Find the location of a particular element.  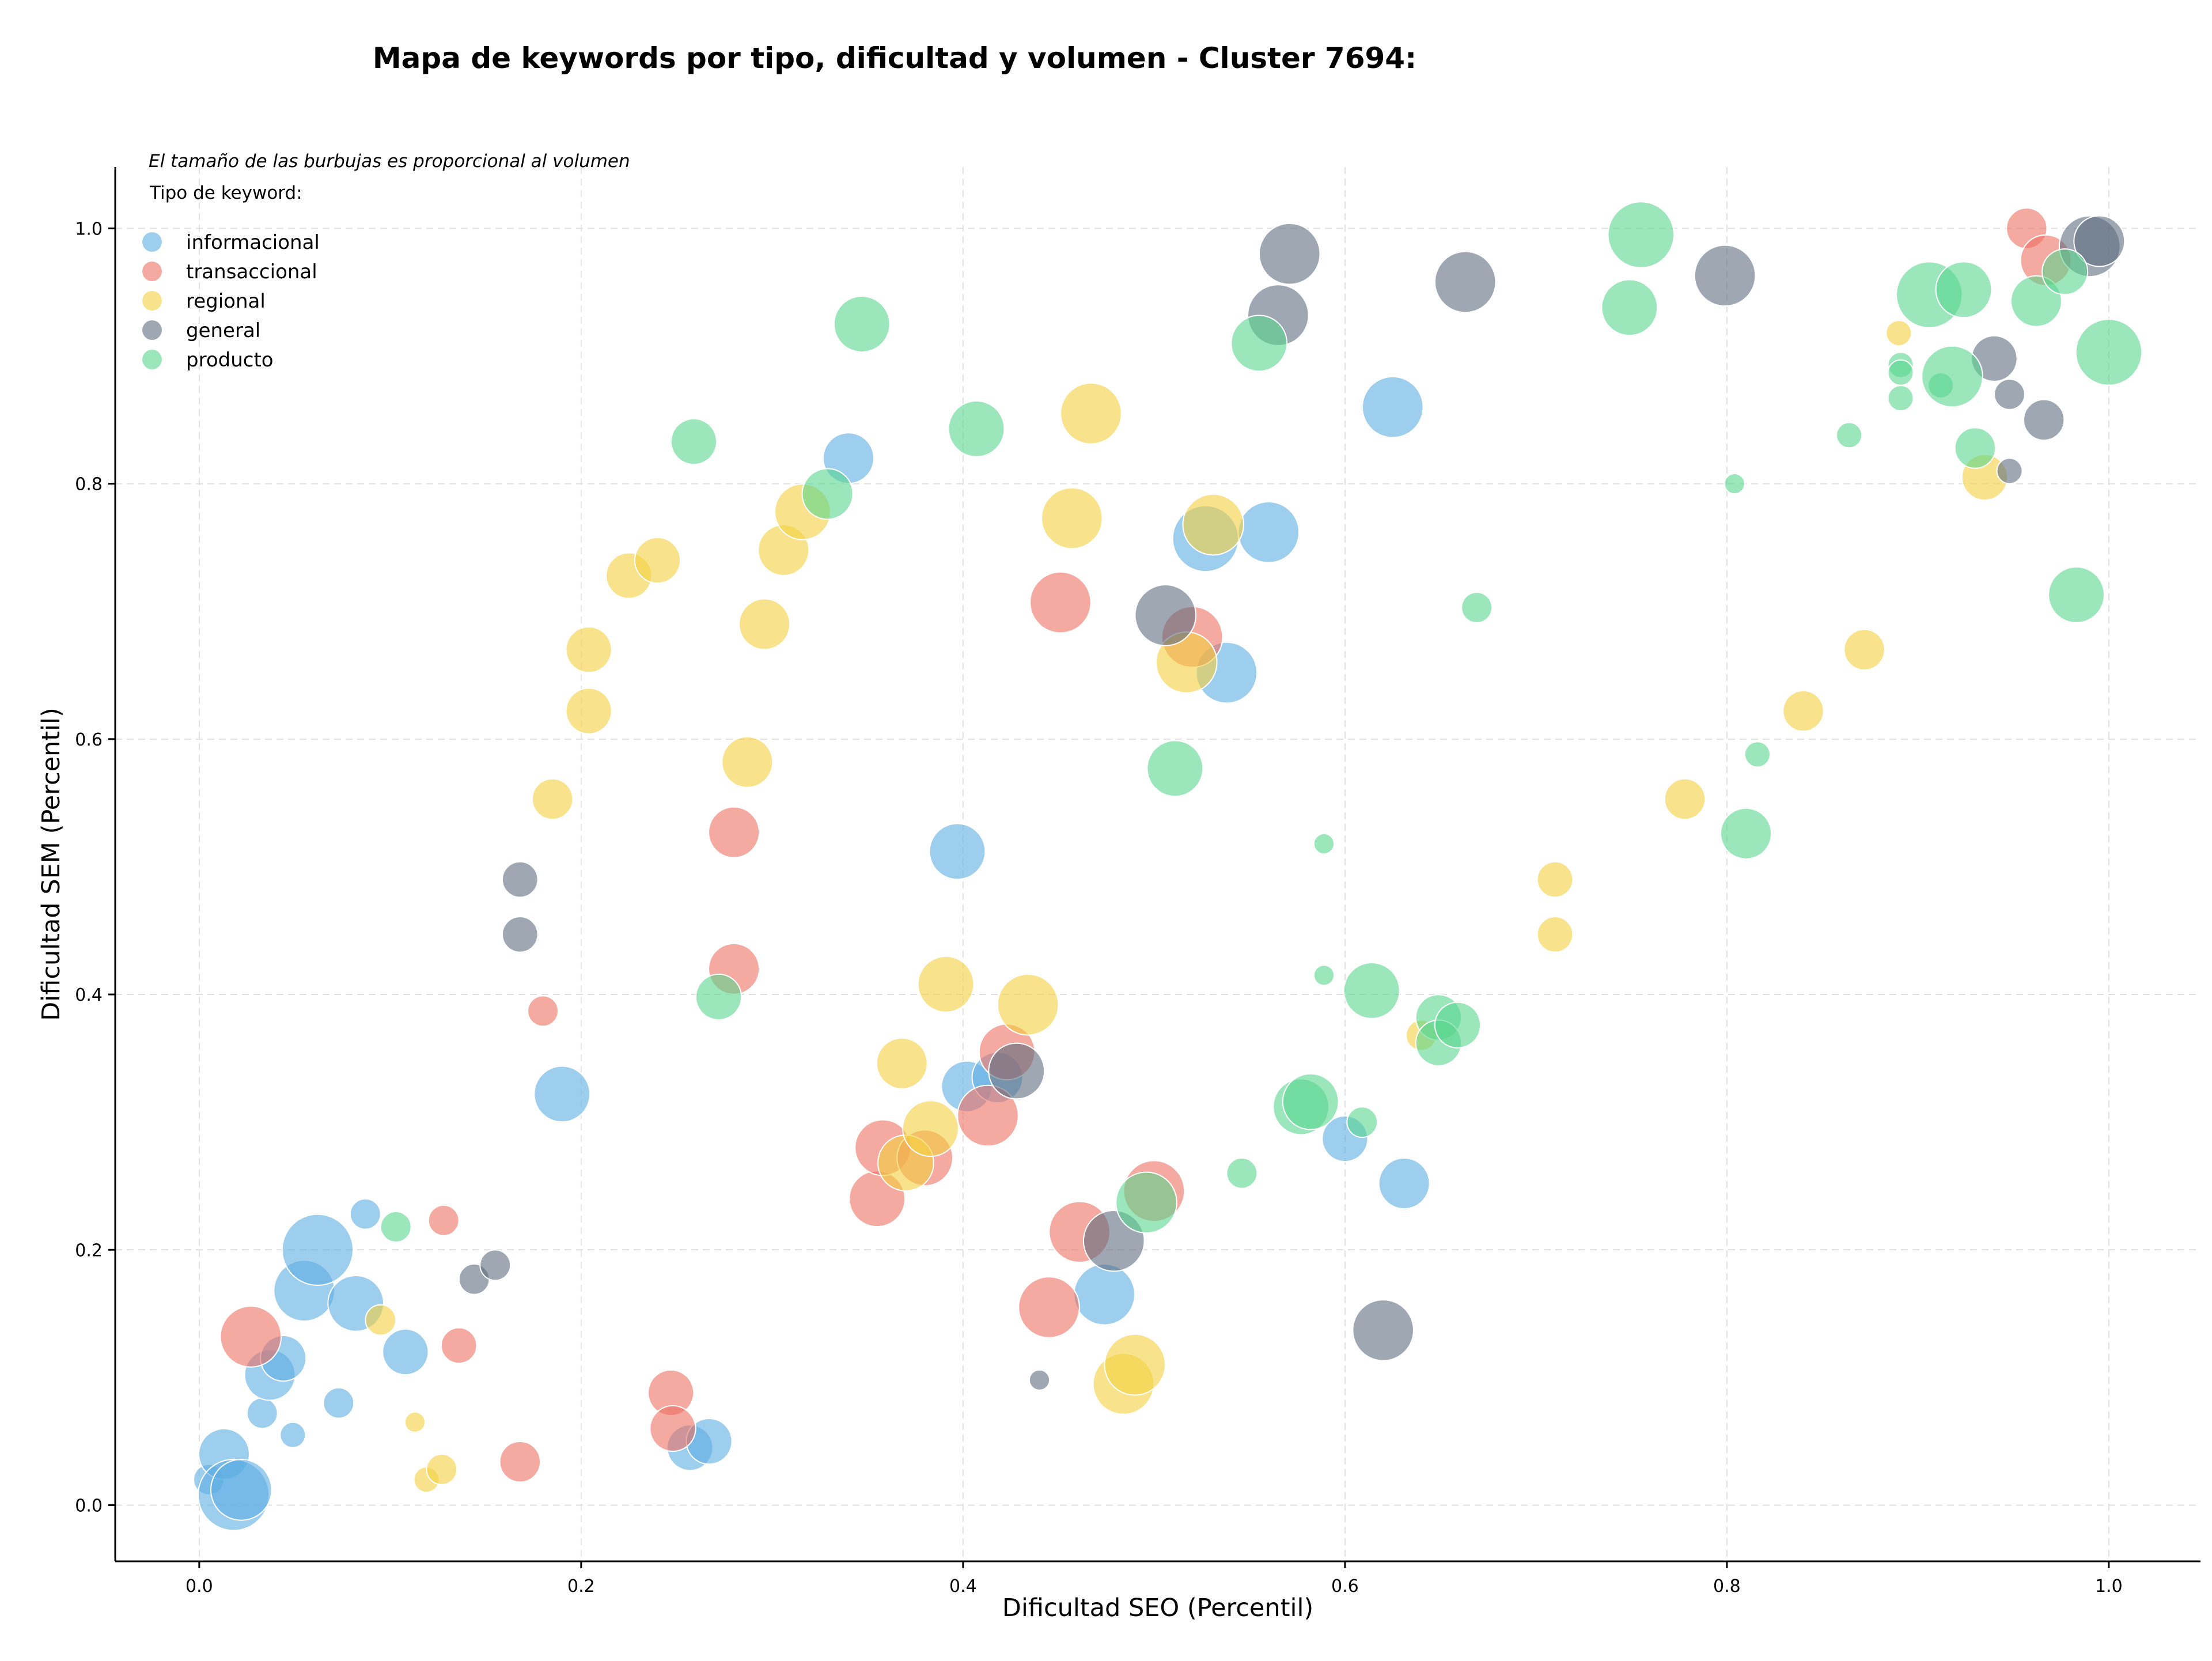

x-tick-label: 1.0 is located at coordinates (2109, 1586).